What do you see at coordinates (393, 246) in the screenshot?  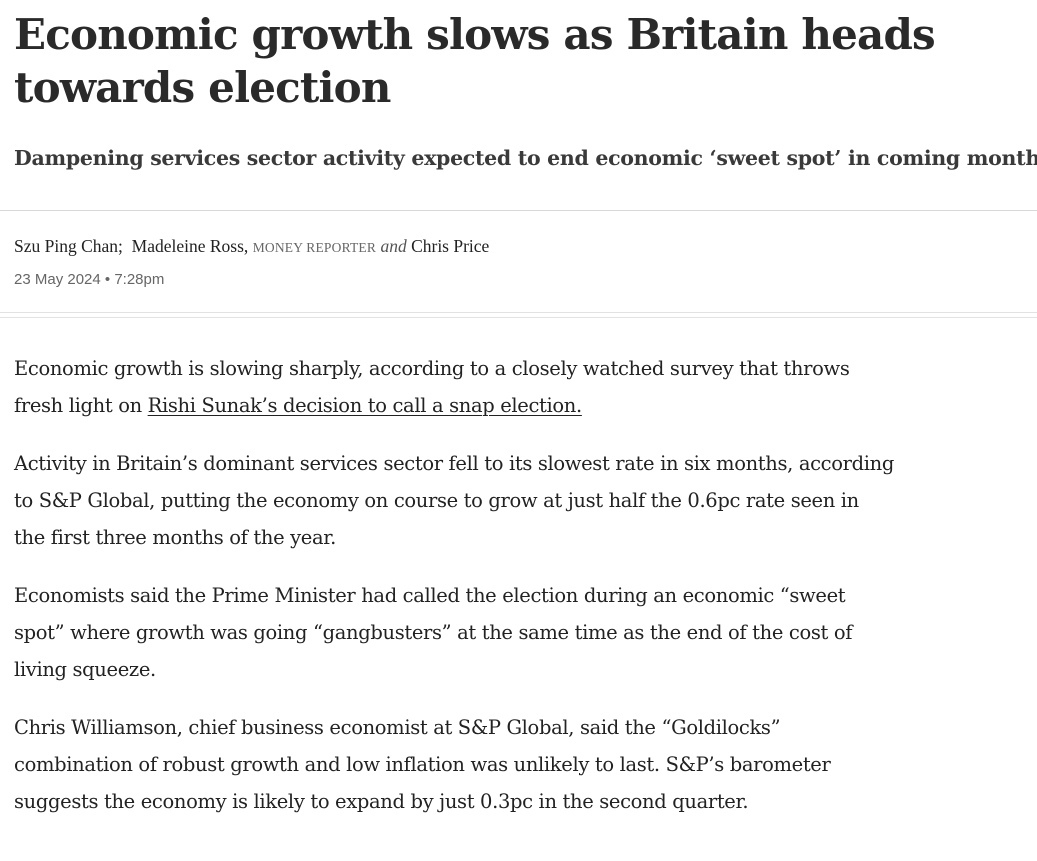 I see `byline-conjunction: and` at bounding box center [393, 246].